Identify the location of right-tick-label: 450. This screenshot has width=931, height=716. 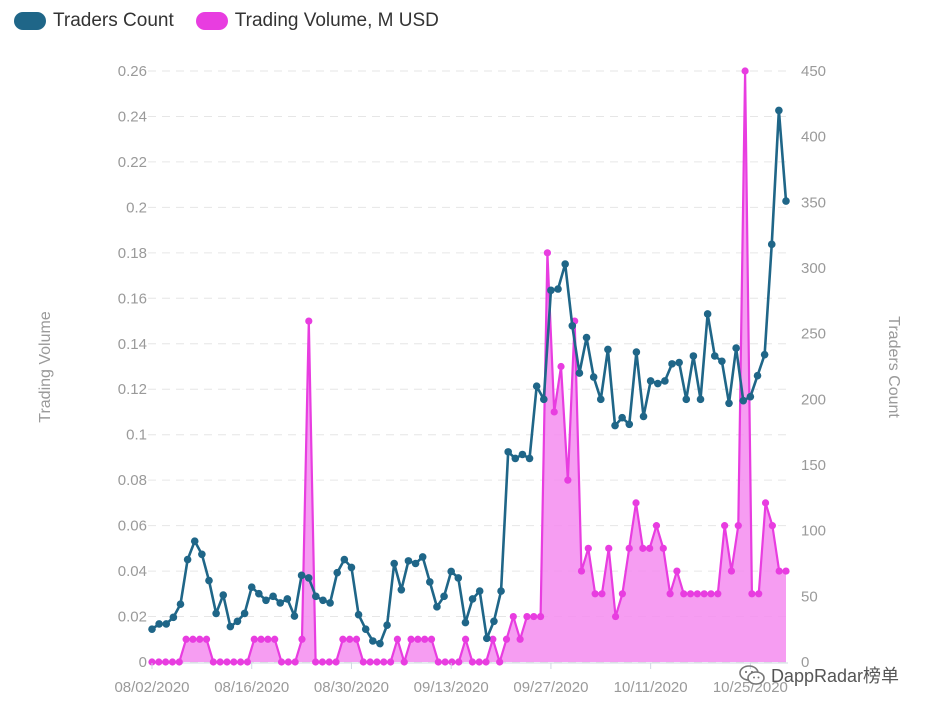
(813, 71).